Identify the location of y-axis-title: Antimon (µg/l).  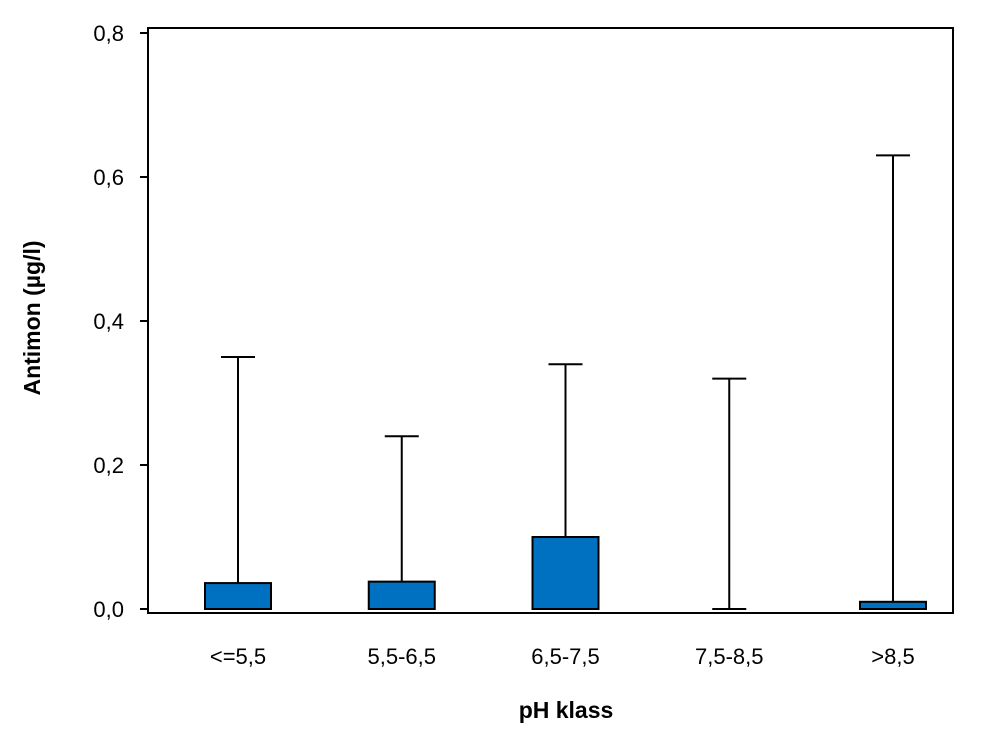
(32, 317).